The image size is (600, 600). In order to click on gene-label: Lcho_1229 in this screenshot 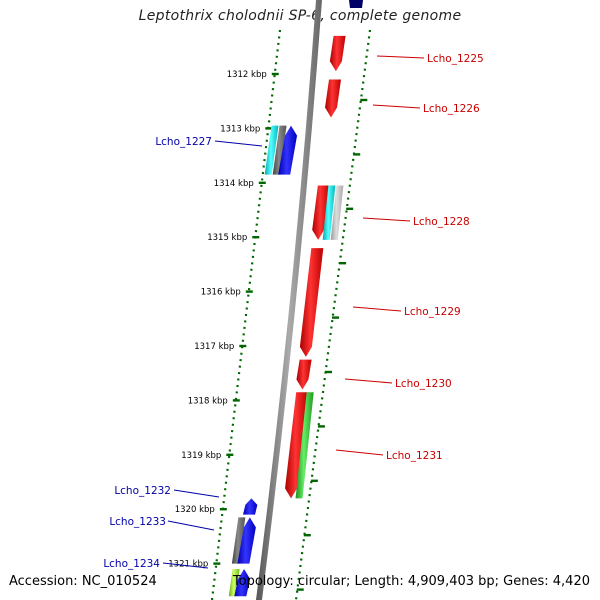, I will do `click(432, 312)`.